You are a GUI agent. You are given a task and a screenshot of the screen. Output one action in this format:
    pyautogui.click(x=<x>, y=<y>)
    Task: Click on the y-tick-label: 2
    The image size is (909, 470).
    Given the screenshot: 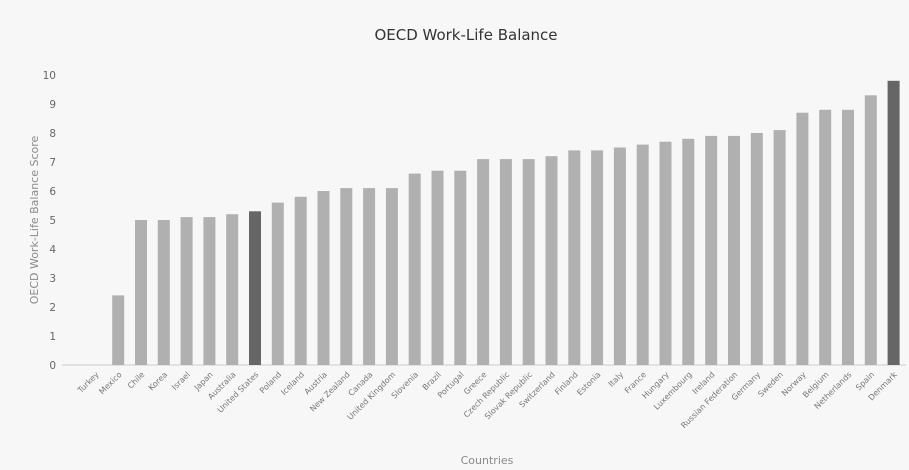 What is the action you would take?
    pyautogui.click(x=52, y=308)
    